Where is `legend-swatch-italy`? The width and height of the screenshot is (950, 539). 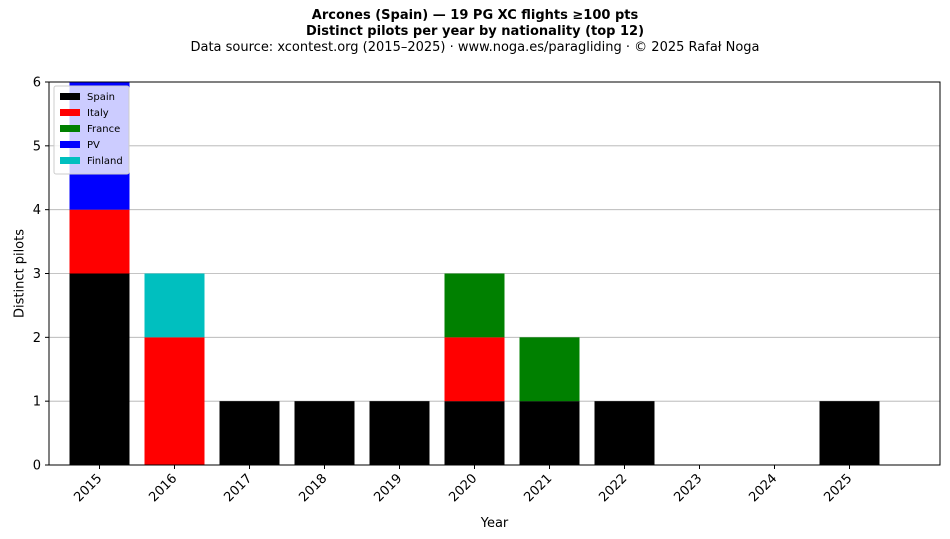 legend-swatch-italy is located at coordinates (70, 112).